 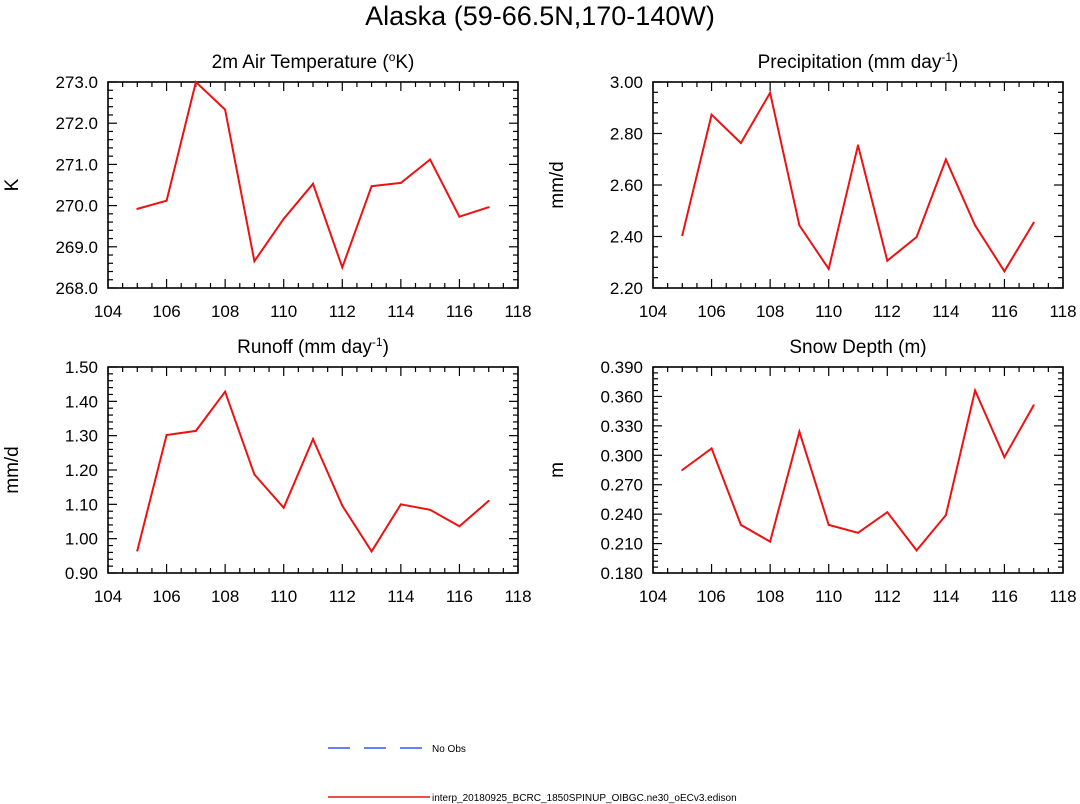 I want to click on y-tick-label: 0.240, so click(x=621, y=514).